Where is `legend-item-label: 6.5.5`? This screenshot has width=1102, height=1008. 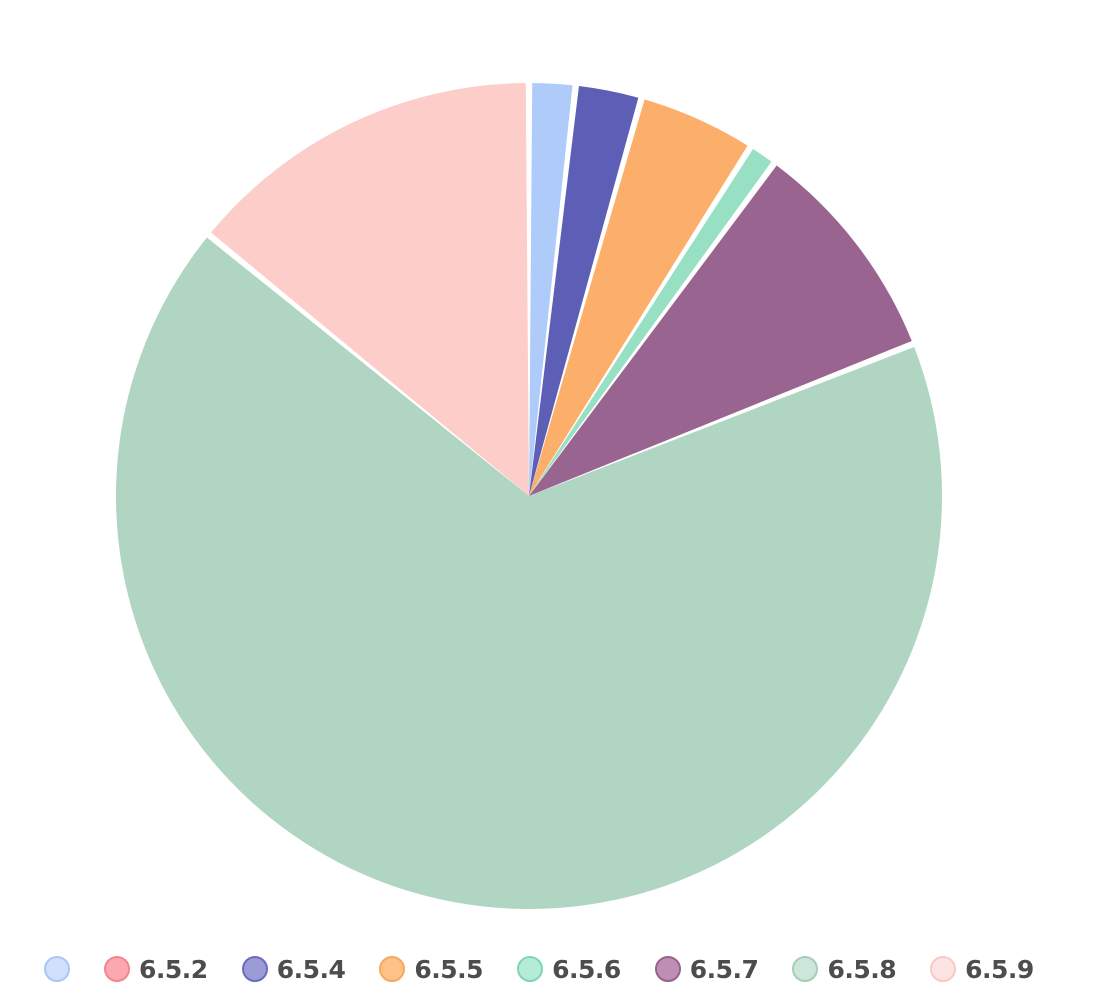 legend-item-label: 6.5.5 is located at coordinates (449, 969).